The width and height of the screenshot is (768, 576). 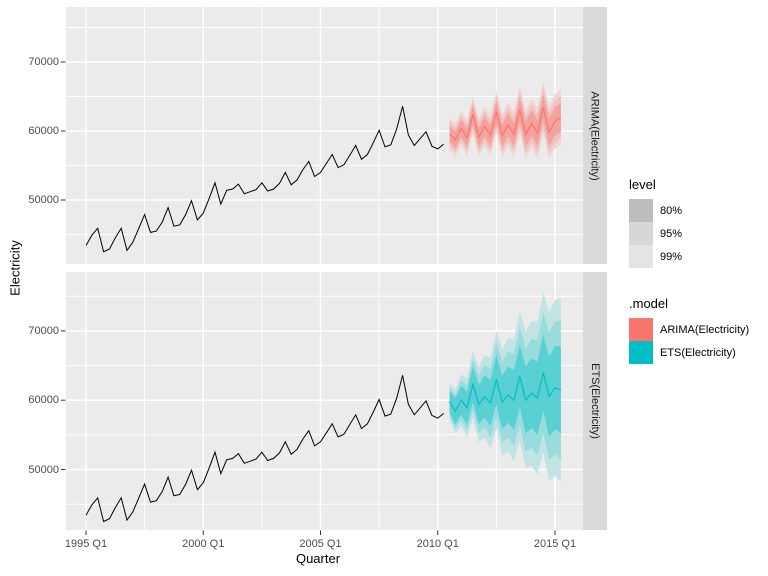 What do you see at coordinates (15, 268) in the screenshot?
I see `y-axis-title: Electricity` at bounding box center [15, 268].